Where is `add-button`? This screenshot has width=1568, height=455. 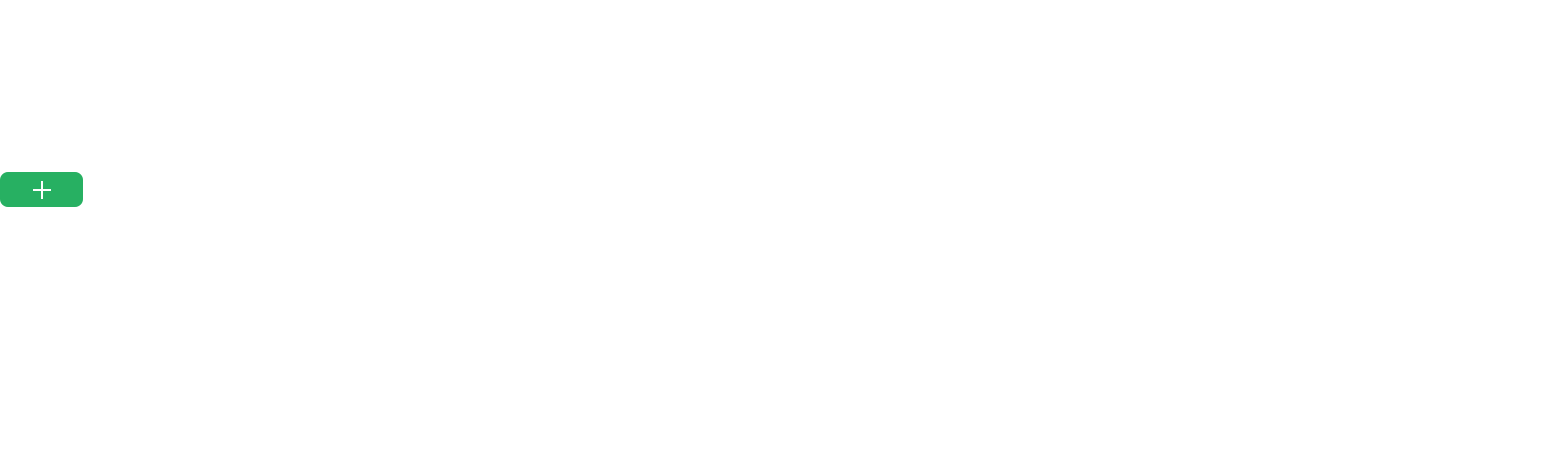
add-button is located at coordinates (41, 189).